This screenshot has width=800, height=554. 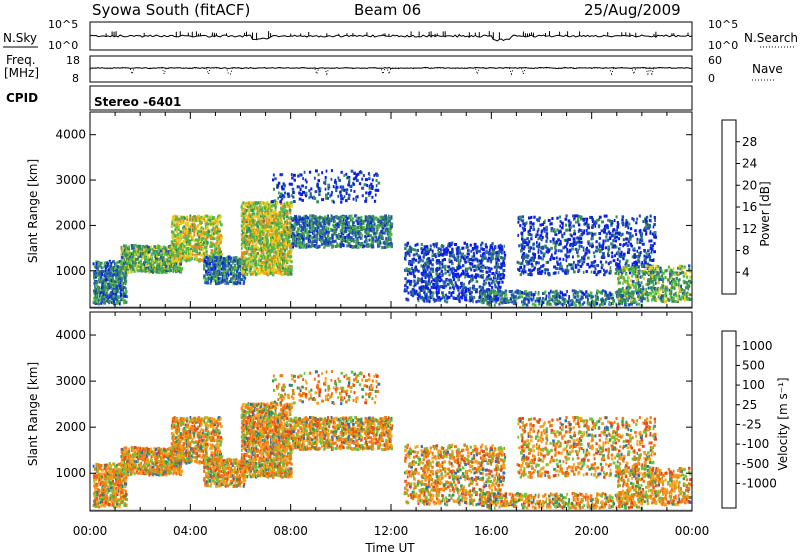 I want to click on power-cell-1902, so click(x=255, y=251).